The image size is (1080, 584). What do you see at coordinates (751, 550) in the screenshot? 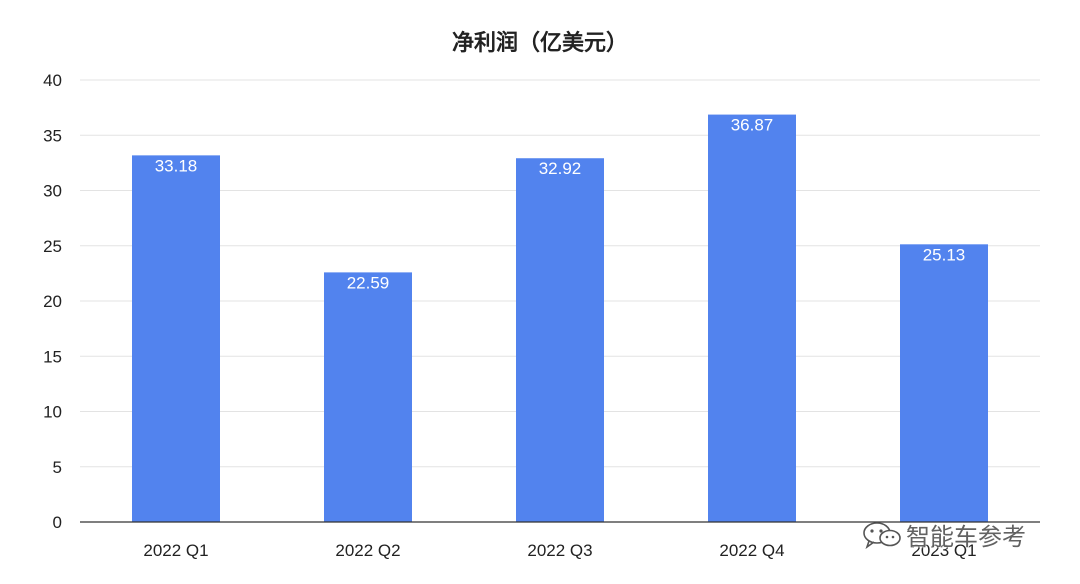
I see `x-tick-label: 2022 Q4` at bounding box center [751, 550].